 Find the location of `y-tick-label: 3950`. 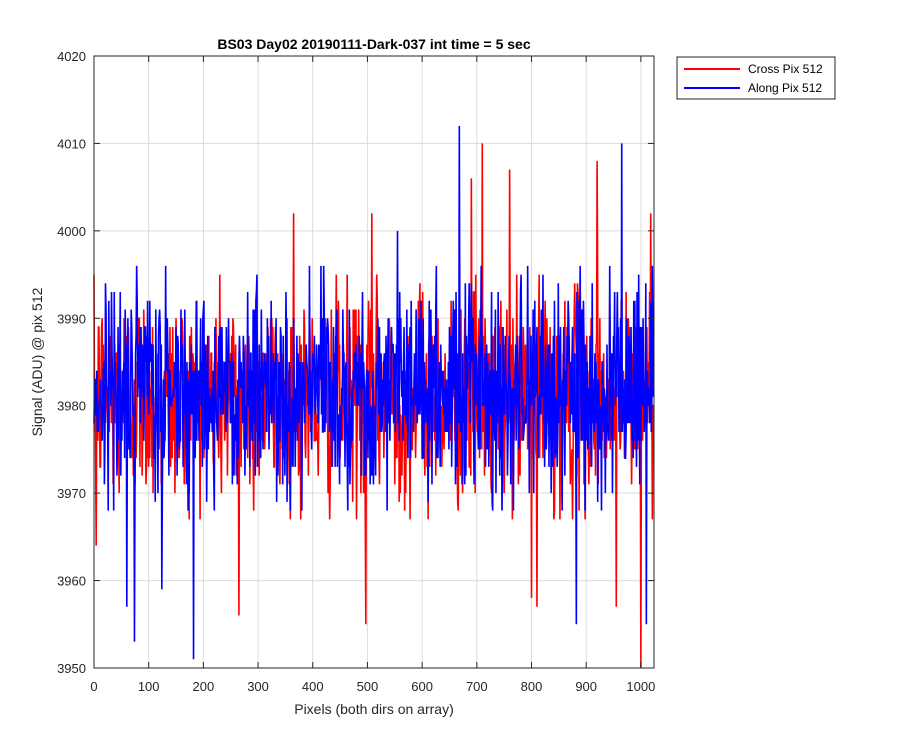

y-tick-label: 3950 is located at coordinates (71, 668).